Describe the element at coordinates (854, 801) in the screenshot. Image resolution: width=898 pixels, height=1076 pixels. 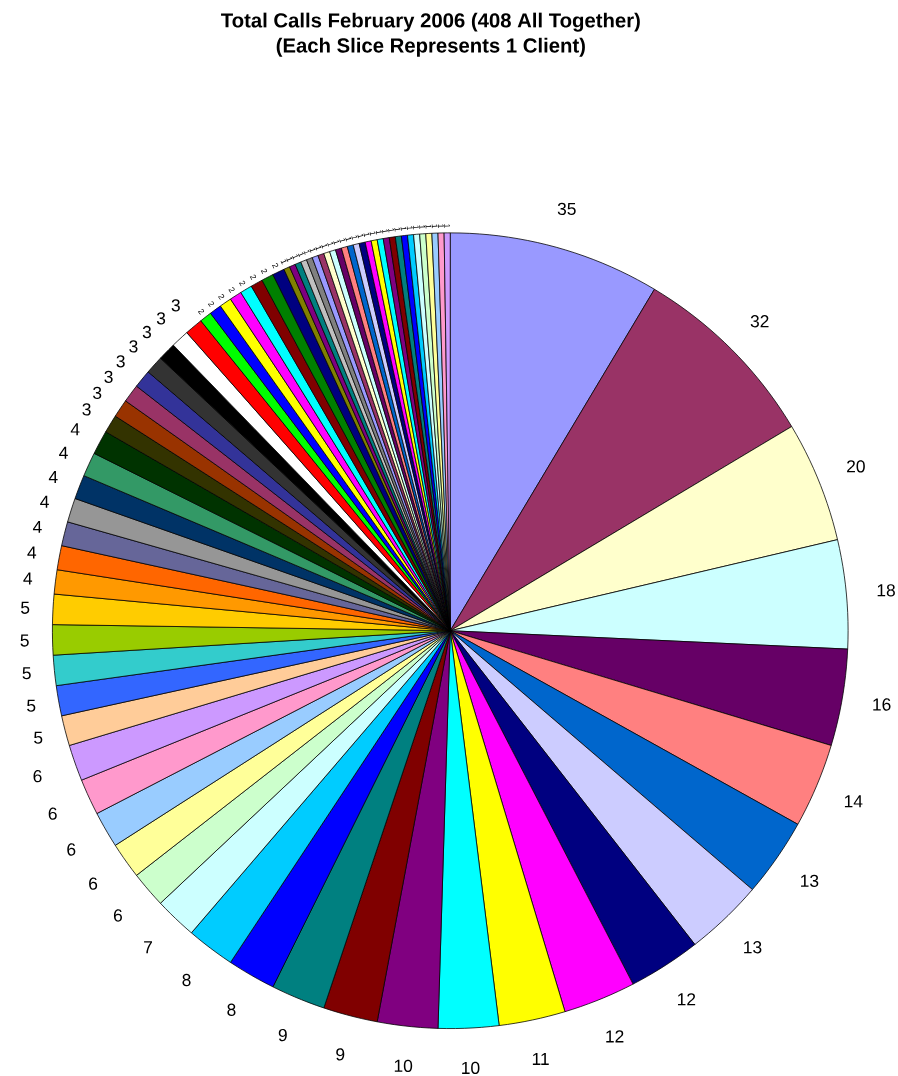
I see `data-label: 14` at that location.